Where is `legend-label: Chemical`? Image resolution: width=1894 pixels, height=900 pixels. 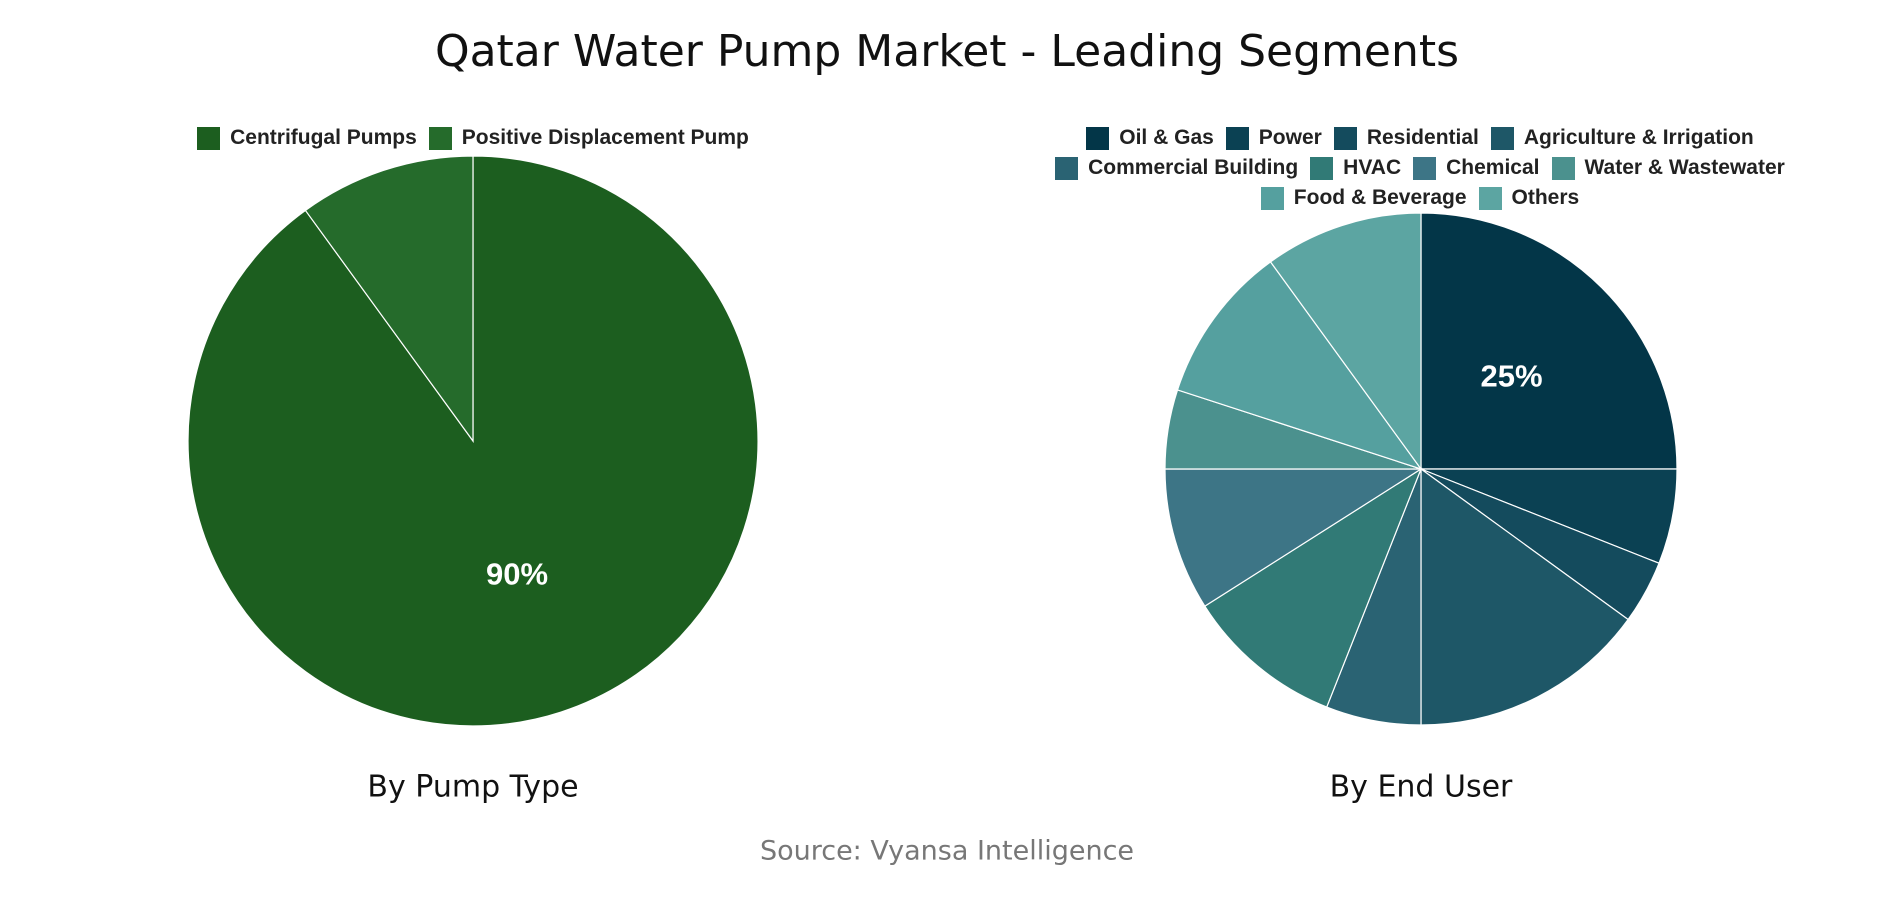 legend-label: Chemical is located at coordinates (1493, 167).